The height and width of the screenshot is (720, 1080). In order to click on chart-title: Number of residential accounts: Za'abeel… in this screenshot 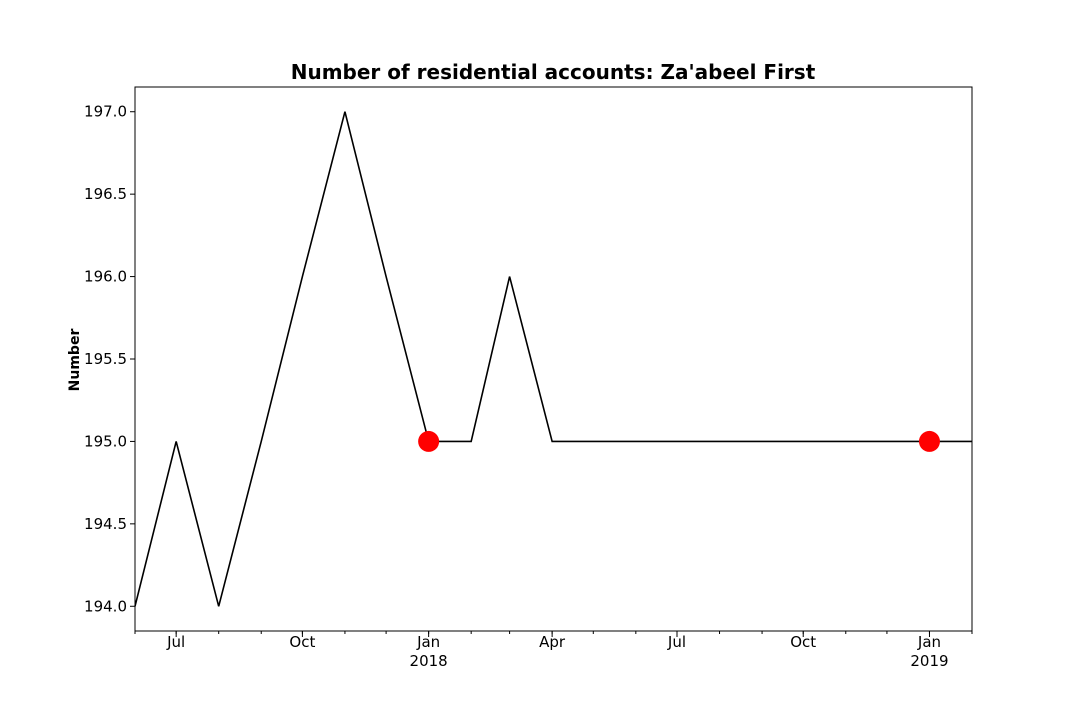, I will do `click(553, 72)`.